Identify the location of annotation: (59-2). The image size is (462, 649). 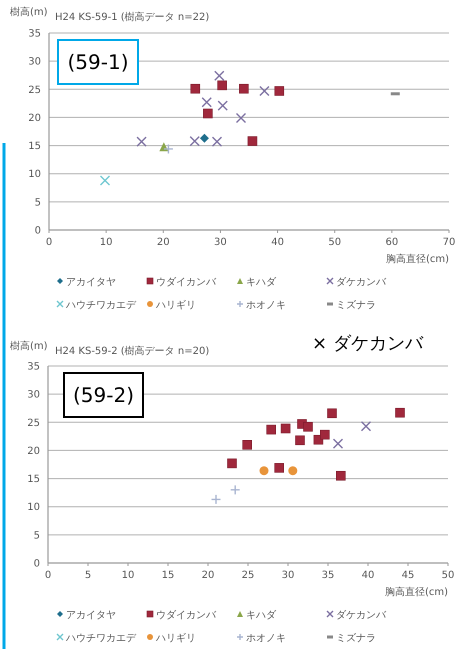
(103, 395).